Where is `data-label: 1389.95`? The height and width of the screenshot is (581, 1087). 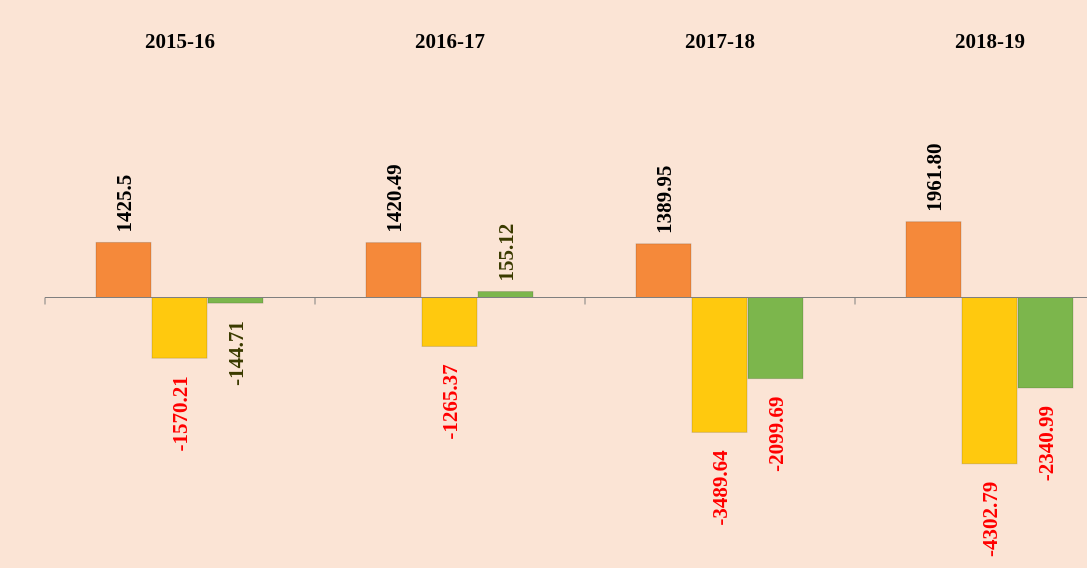
data-label: 1389.95 is located at coordinates (664, 200).